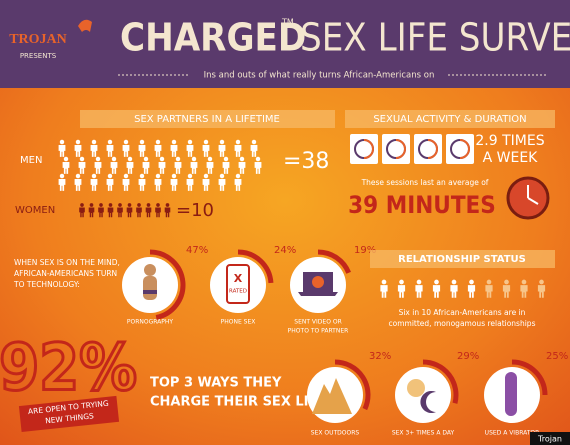 The image size is (570, 445). What do you see at coordinates (533, 201) in the screenshot?
I see `clock-hand` at bounding box center [533, 201].